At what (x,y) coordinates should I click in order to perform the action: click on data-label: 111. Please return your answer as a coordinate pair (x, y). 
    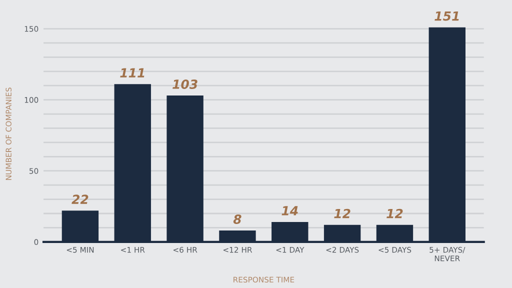
    Looking at the image, I should click on (132, 73).